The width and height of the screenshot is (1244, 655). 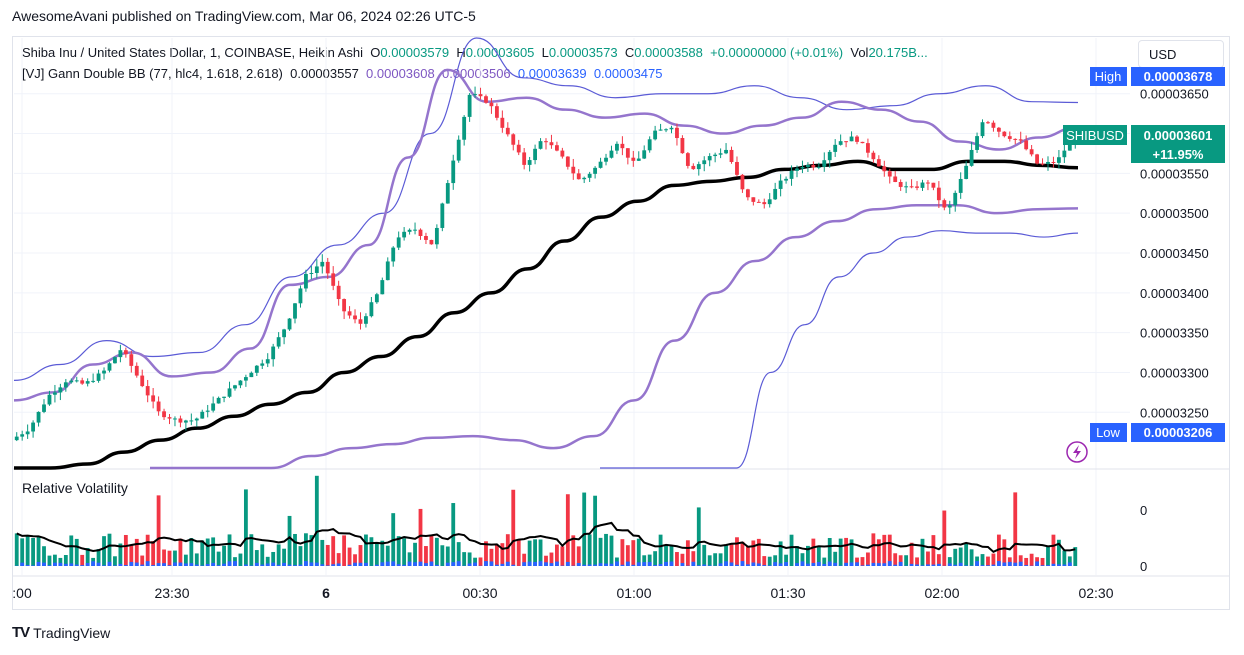 What do you see at coordinates (72, 632) in the screenshot?
I see `brand-name: TradingView` at bounding box center [72, 632].